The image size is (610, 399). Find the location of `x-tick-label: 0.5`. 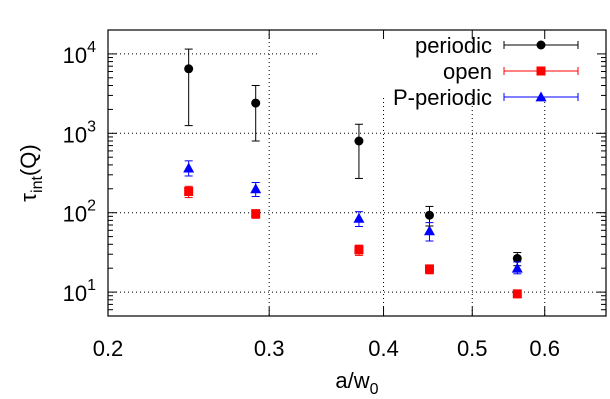

x-tick-label: 0.5 is located at coordinates (472, 348).